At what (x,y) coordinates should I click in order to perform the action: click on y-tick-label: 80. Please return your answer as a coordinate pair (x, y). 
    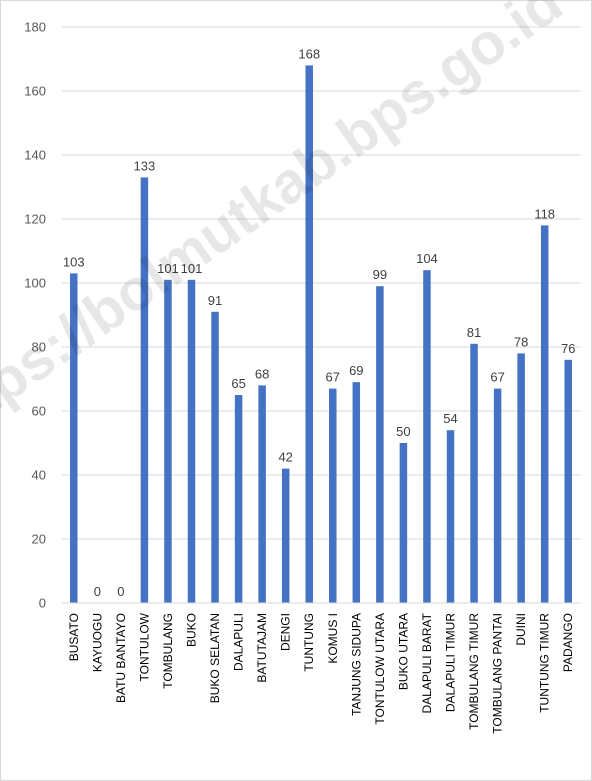
    Looking at the image, I should click on (39, 347).